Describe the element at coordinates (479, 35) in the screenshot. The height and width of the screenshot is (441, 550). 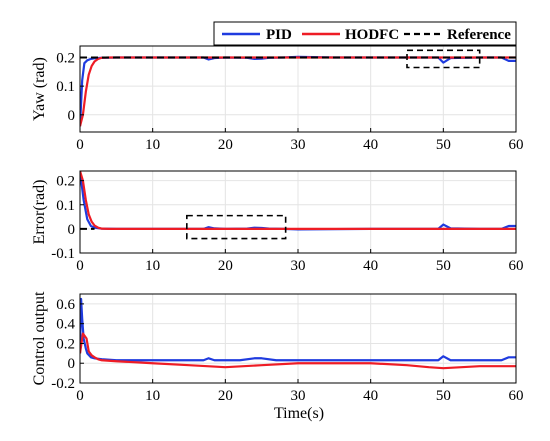
I see `legend-reference-label: Reference` at that location.